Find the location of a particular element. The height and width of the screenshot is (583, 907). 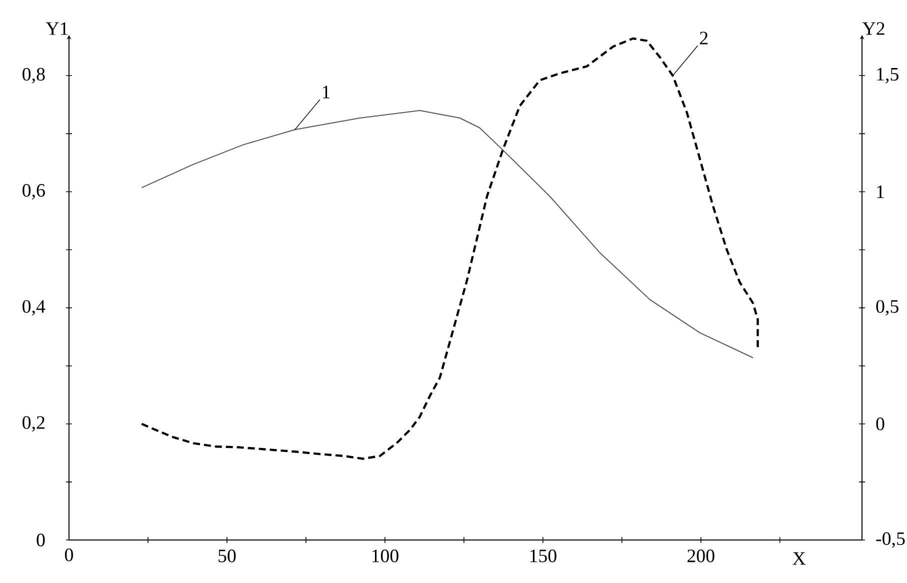

y2-tick-label: 1,5 is located at coordinates (887, 76).